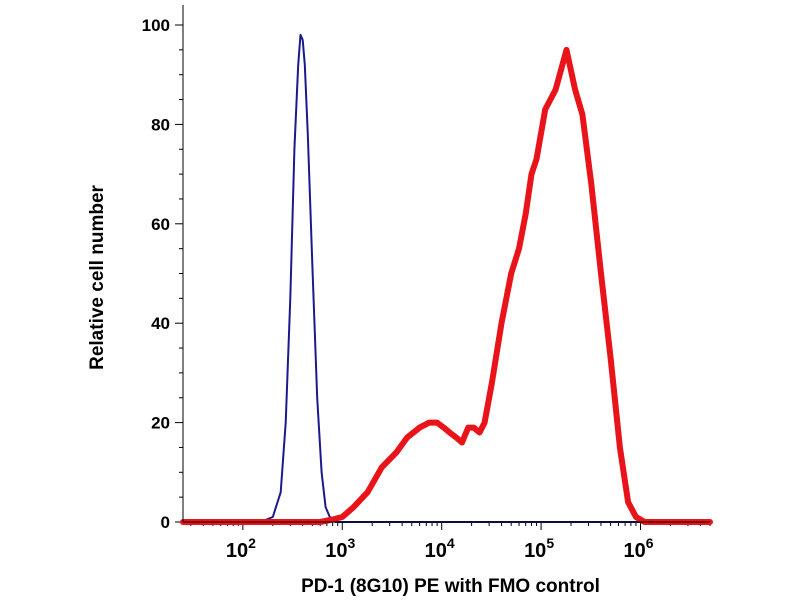 Image resolution: width=800 pixels, height=600 pixels. What do you see at coordinates (539, 548) in the screenshot?
I see `x-tick-label: 10⁵` at bounding box center [539, 548].